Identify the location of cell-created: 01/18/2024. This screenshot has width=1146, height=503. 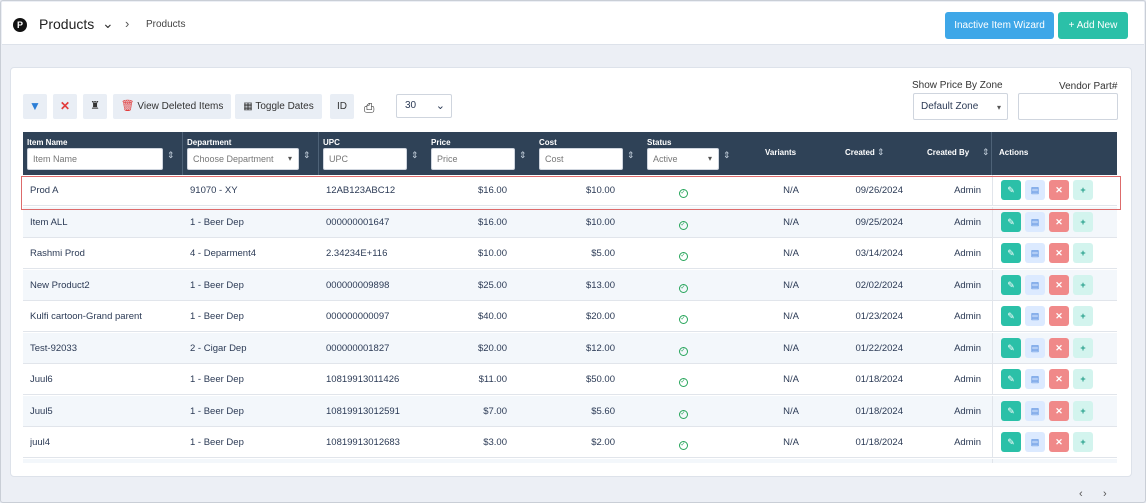
(879, 442).